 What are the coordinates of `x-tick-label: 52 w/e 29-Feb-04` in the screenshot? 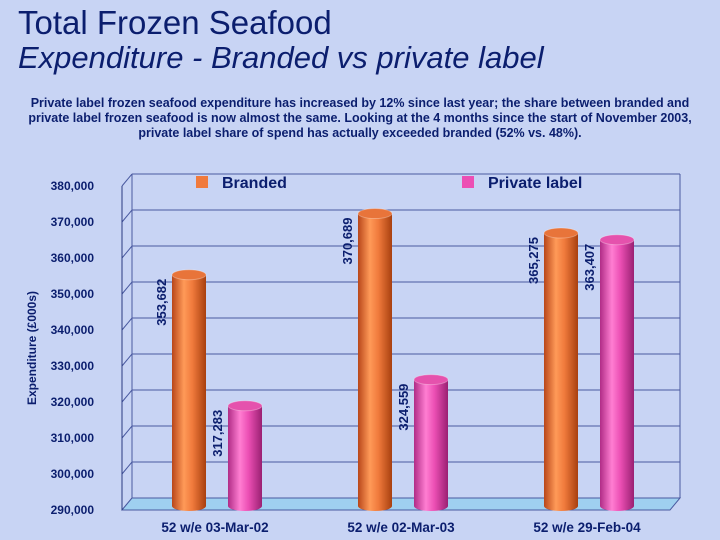 It's located at (587, 527).